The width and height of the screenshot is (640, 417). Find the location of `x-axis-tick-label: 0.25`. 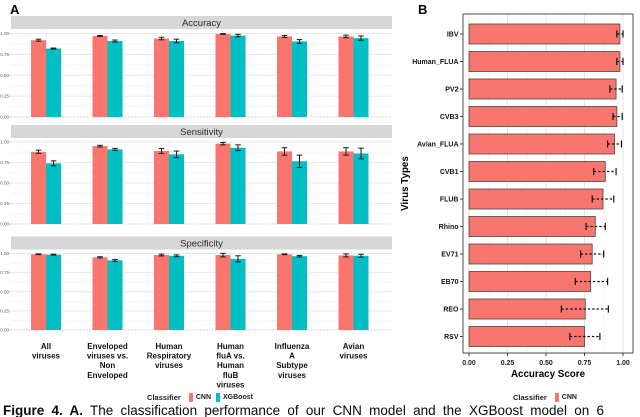

x-axis-tick-label: 0.25 is located at coordinates (508, 363).